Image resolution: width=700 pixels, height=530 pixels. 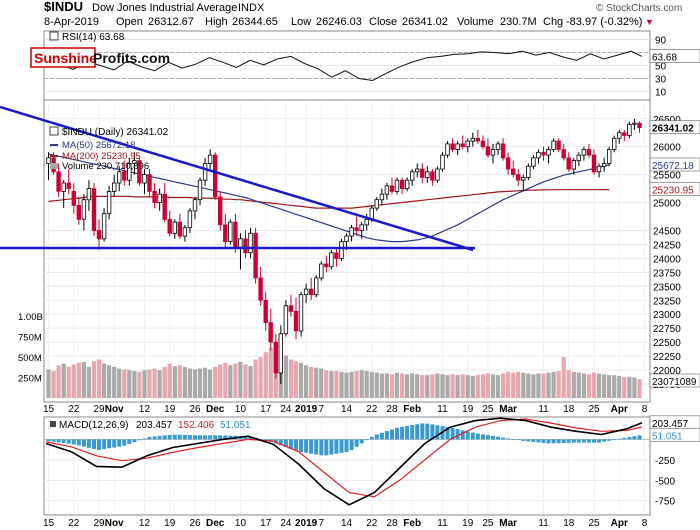 What do you see at coordinates (508, 409) in the screenshot?
I see `price-x-label: Mar` at bounding box center [508, 409].